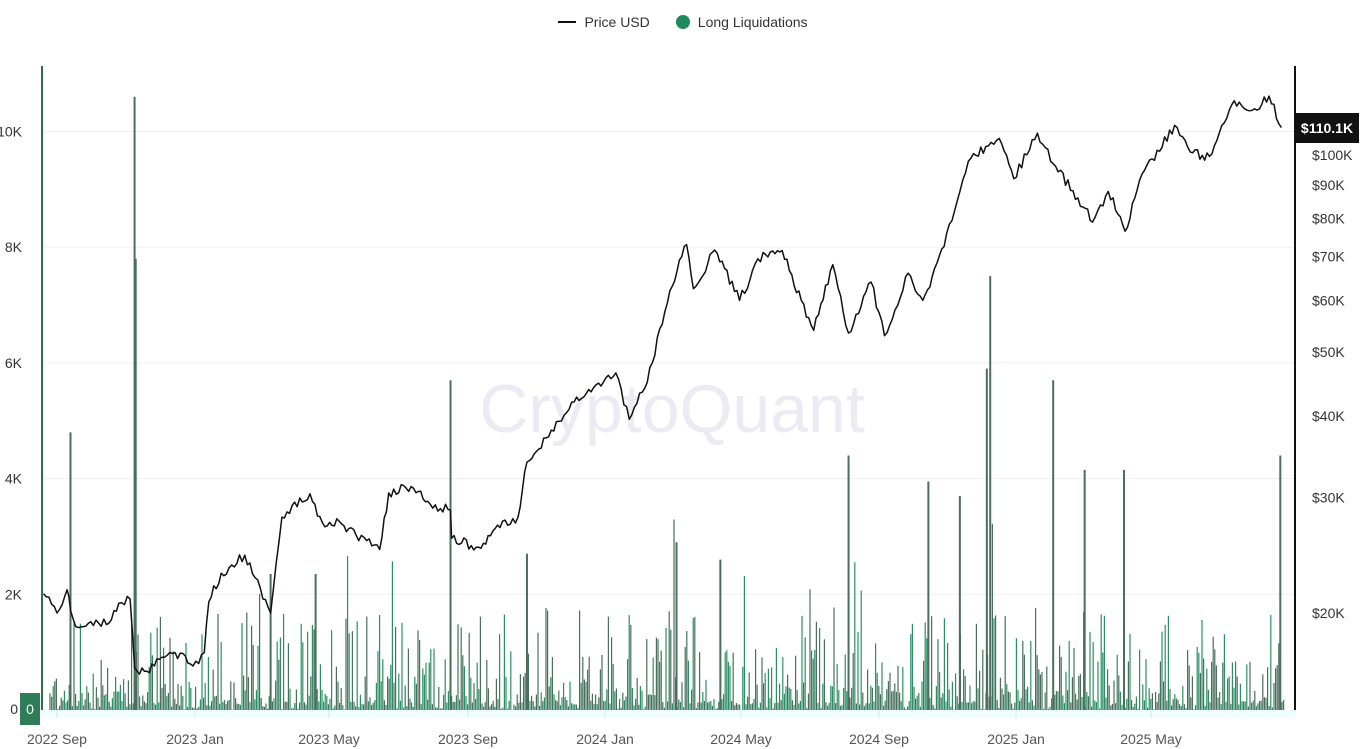 This screenshot has height=749, width=1366. I want to click on right-axis-tick: $60K, so click(1328, 300).